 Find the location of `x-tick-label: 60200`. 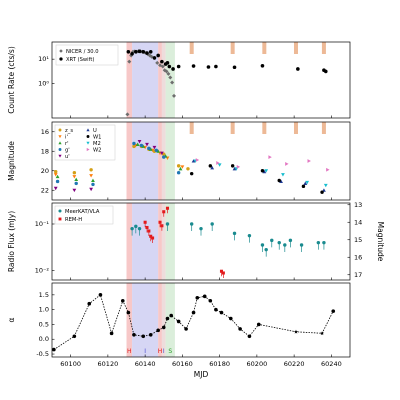

x-tick-label: 60200 is located at coordinates (257, 364).